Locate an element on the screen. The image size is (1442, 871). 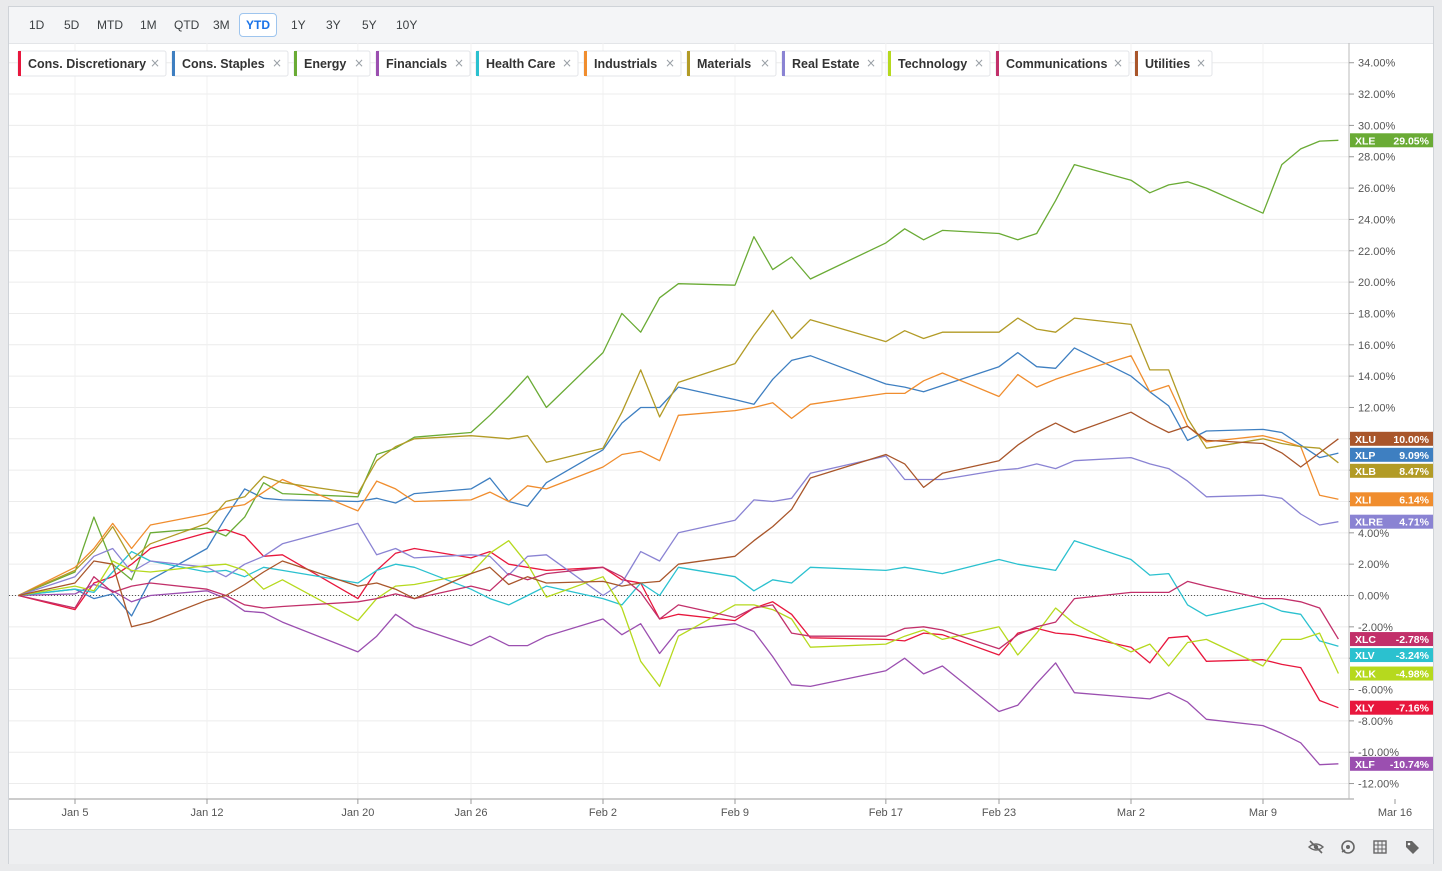
chart-toolbar is located at coordinates (721, 846).